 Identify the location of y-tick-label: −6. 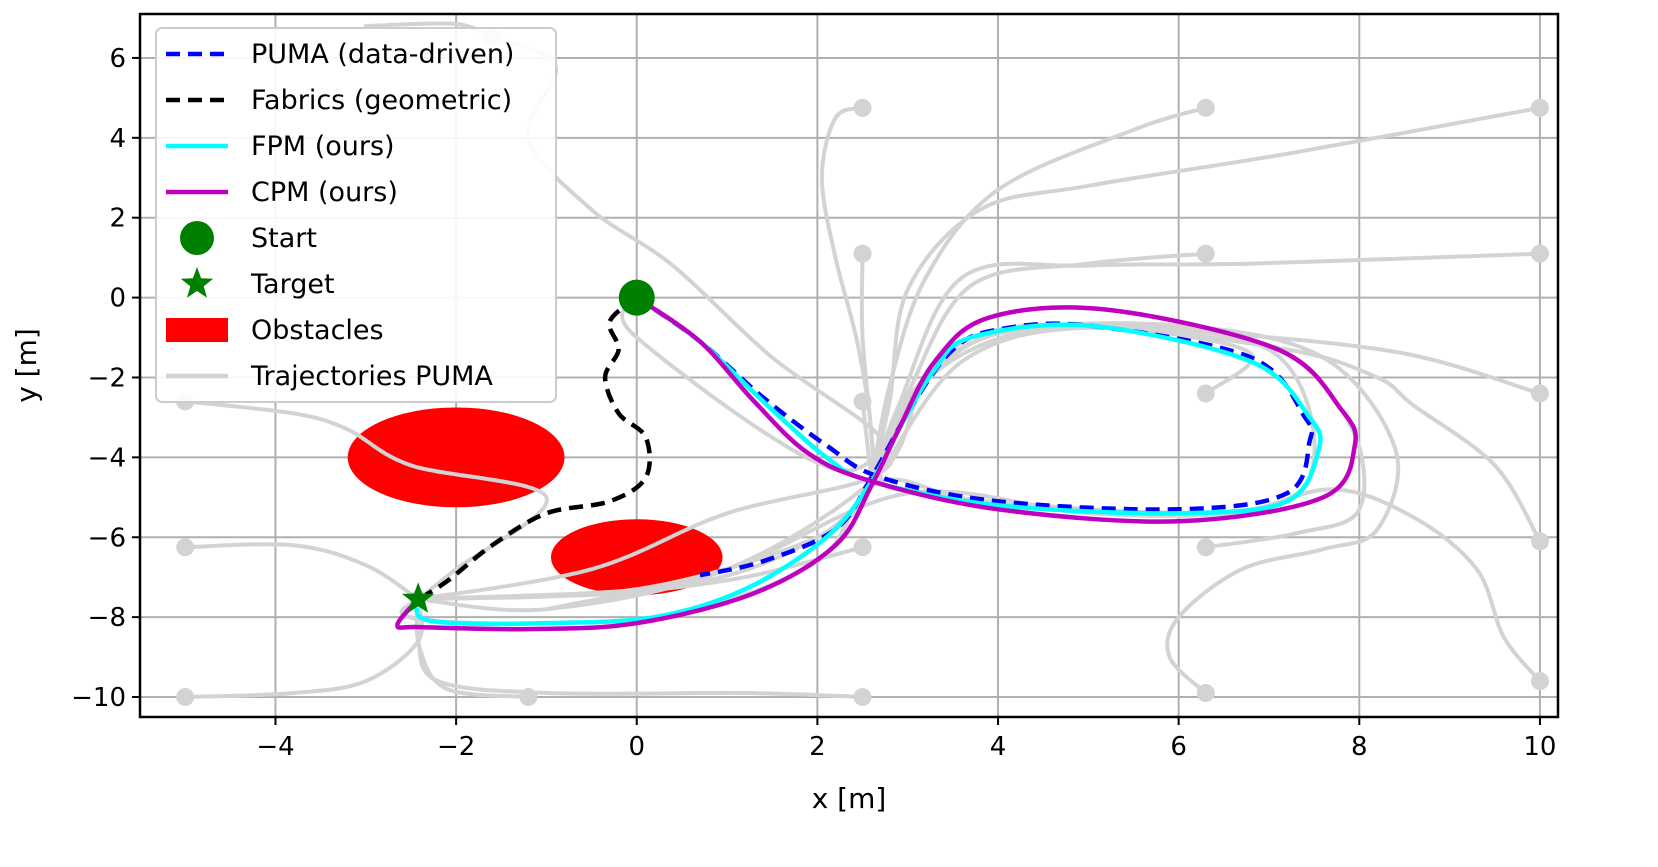
(107, 538).